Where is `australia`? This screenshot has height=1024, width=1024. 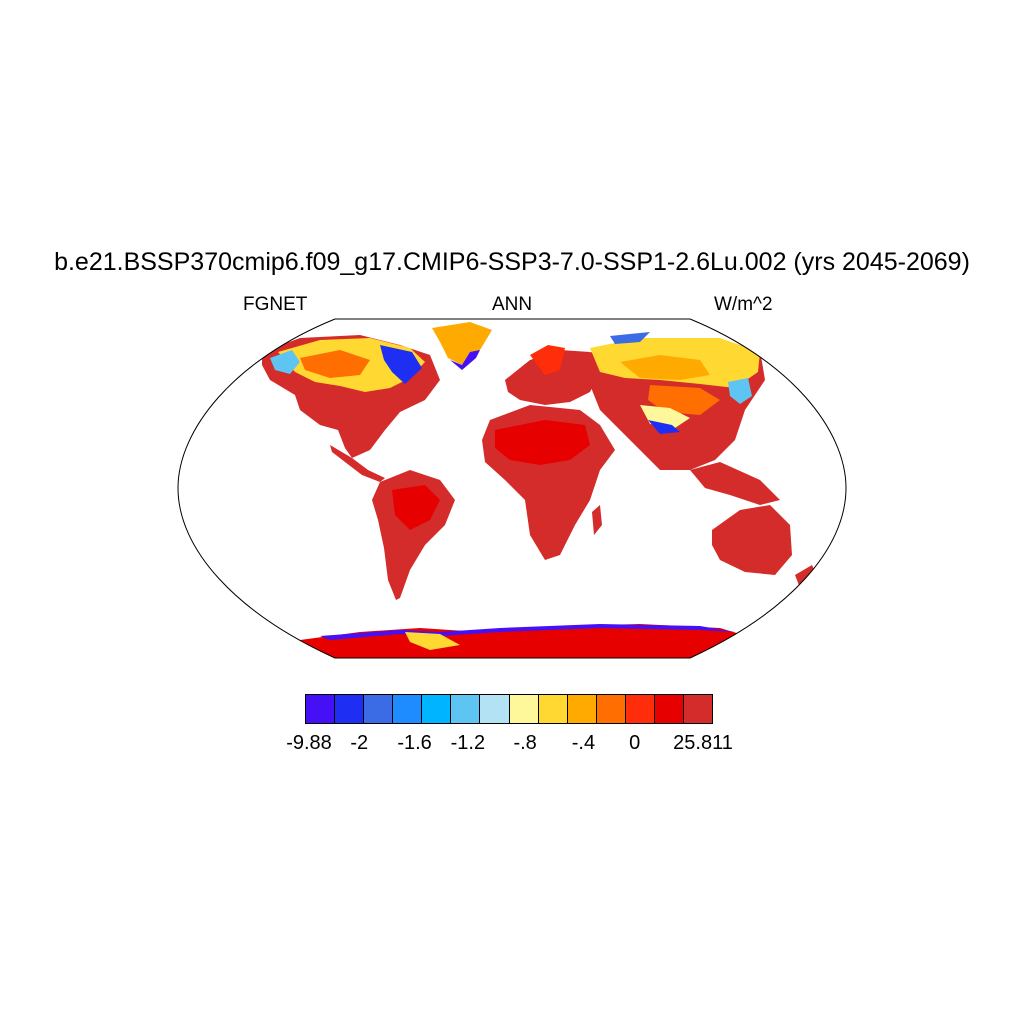
australia is located at coordinates (752, 540).